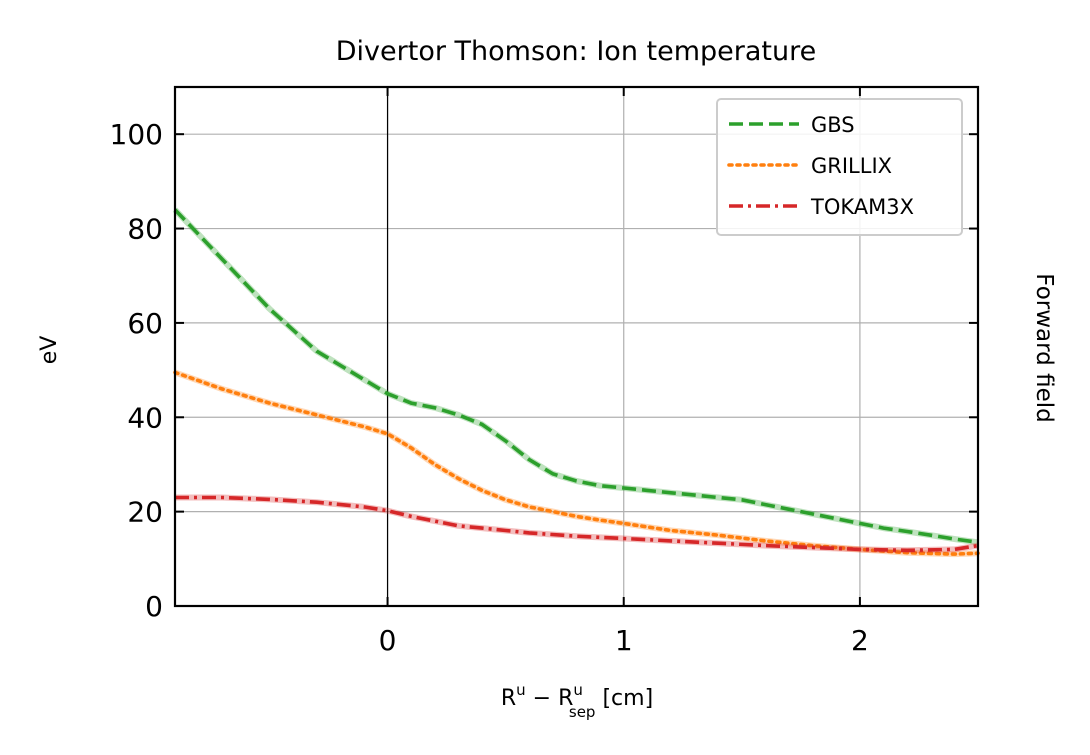 Image resolution: width=1090 pixels, height=755 pixels. I want to click on y-axis-label: eV, so click(49, 350).